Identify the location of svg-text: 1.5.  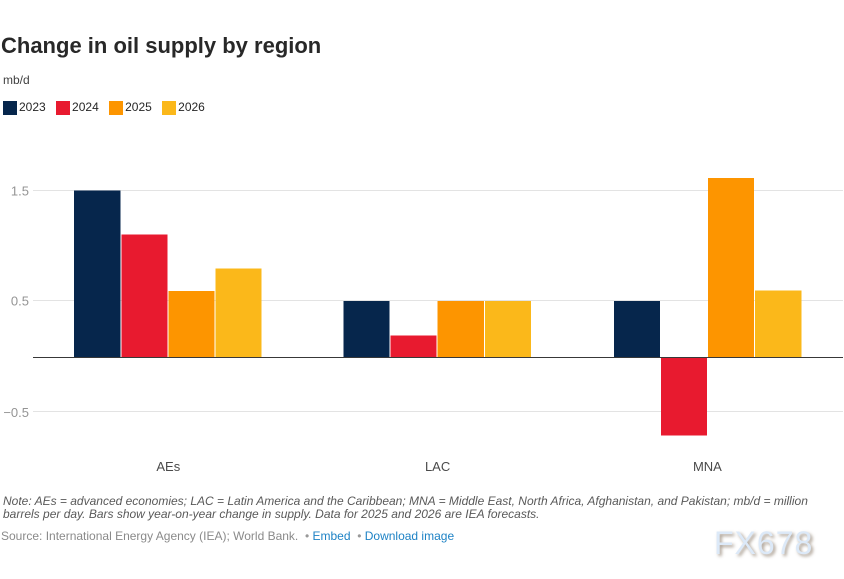
(20, 191).